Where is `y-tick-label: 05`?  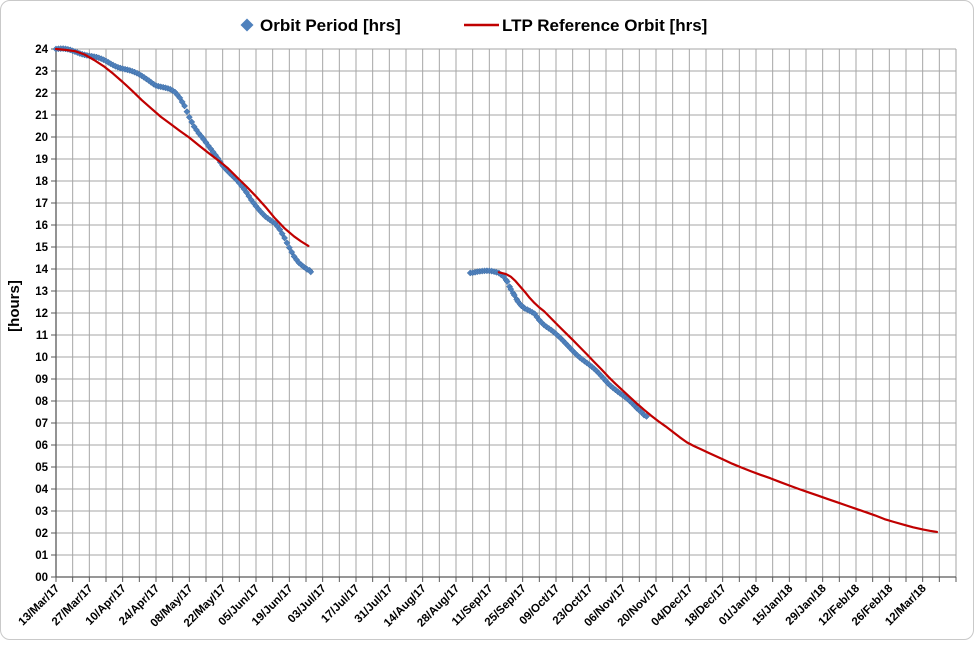
y-tick-label: 05 is located at coordinates (41, 468).